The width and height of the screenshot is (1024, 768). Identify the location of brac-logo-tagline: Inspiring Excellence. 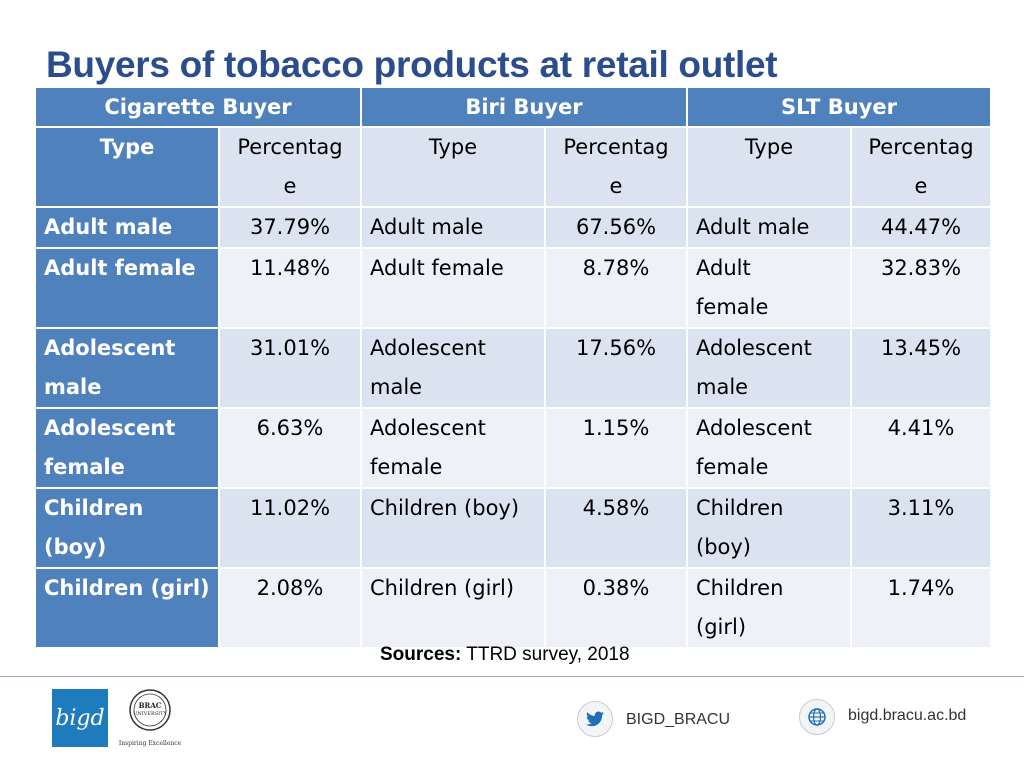
(150, 743).